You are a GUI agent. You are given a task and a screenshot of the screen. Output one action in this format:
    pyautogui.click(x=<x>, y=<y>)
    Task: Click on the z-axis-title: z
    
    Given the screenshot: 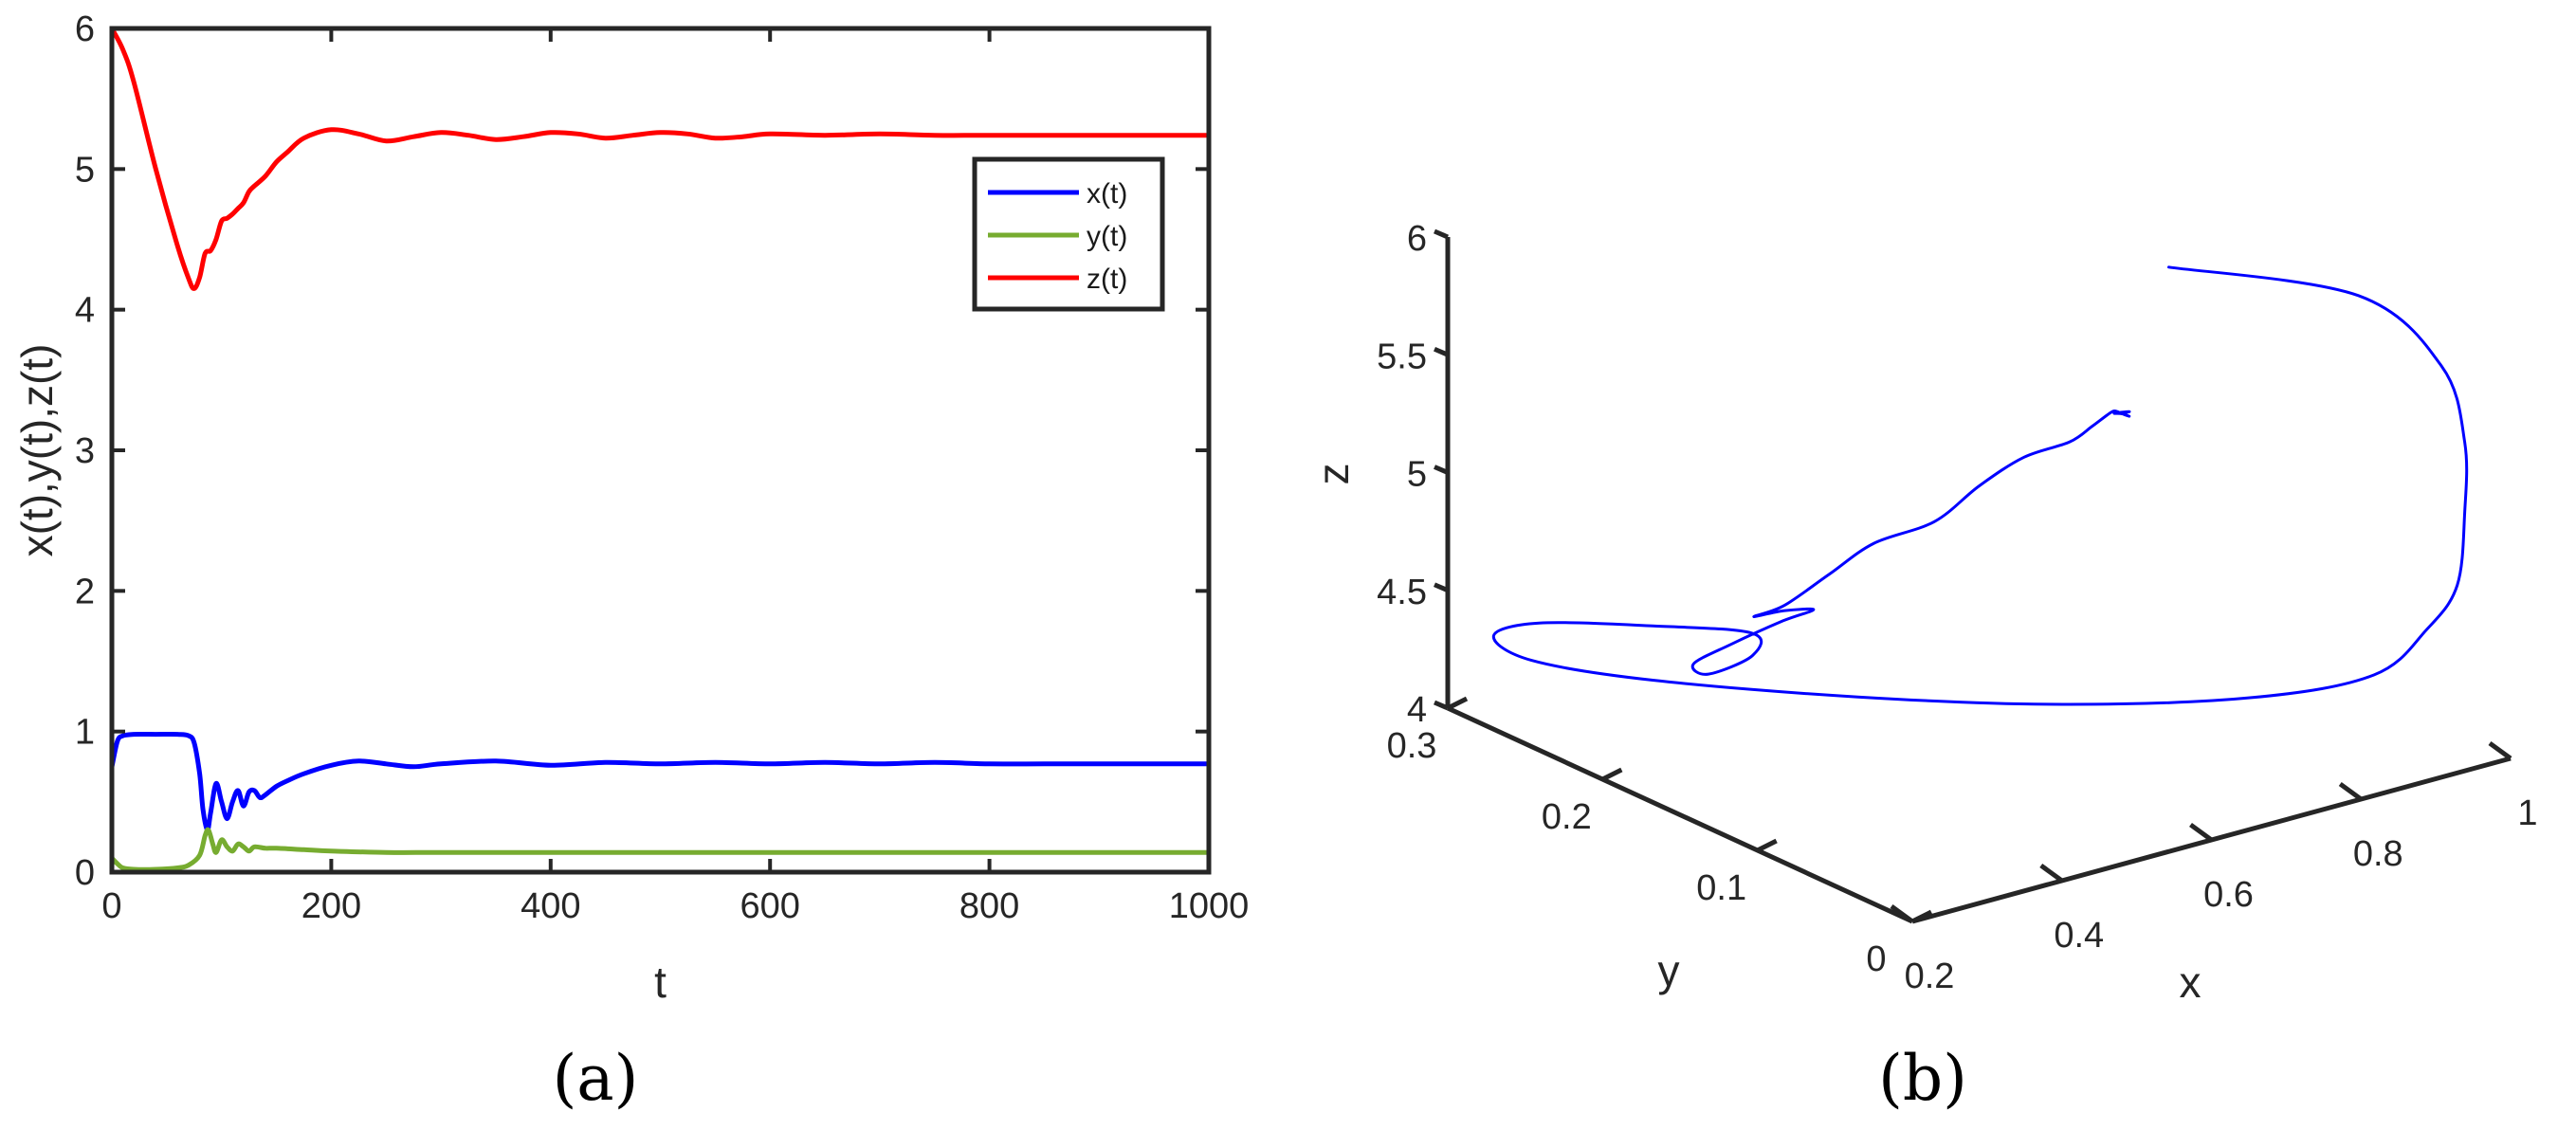 What is the action you would take?
    pyautogui.click(x=1333, y=474)
    